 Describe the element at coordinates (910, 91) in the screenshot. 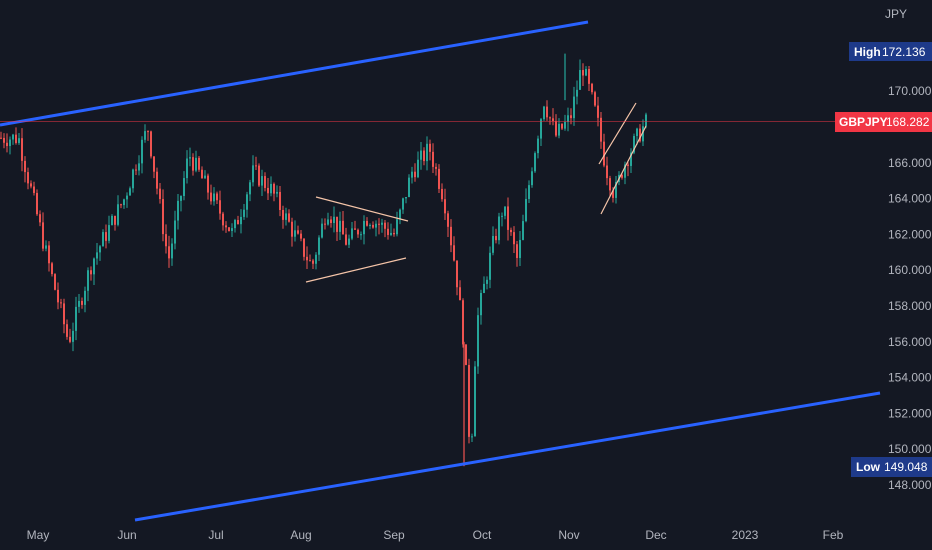

I see `y-tick-label: 170.000` at that location.